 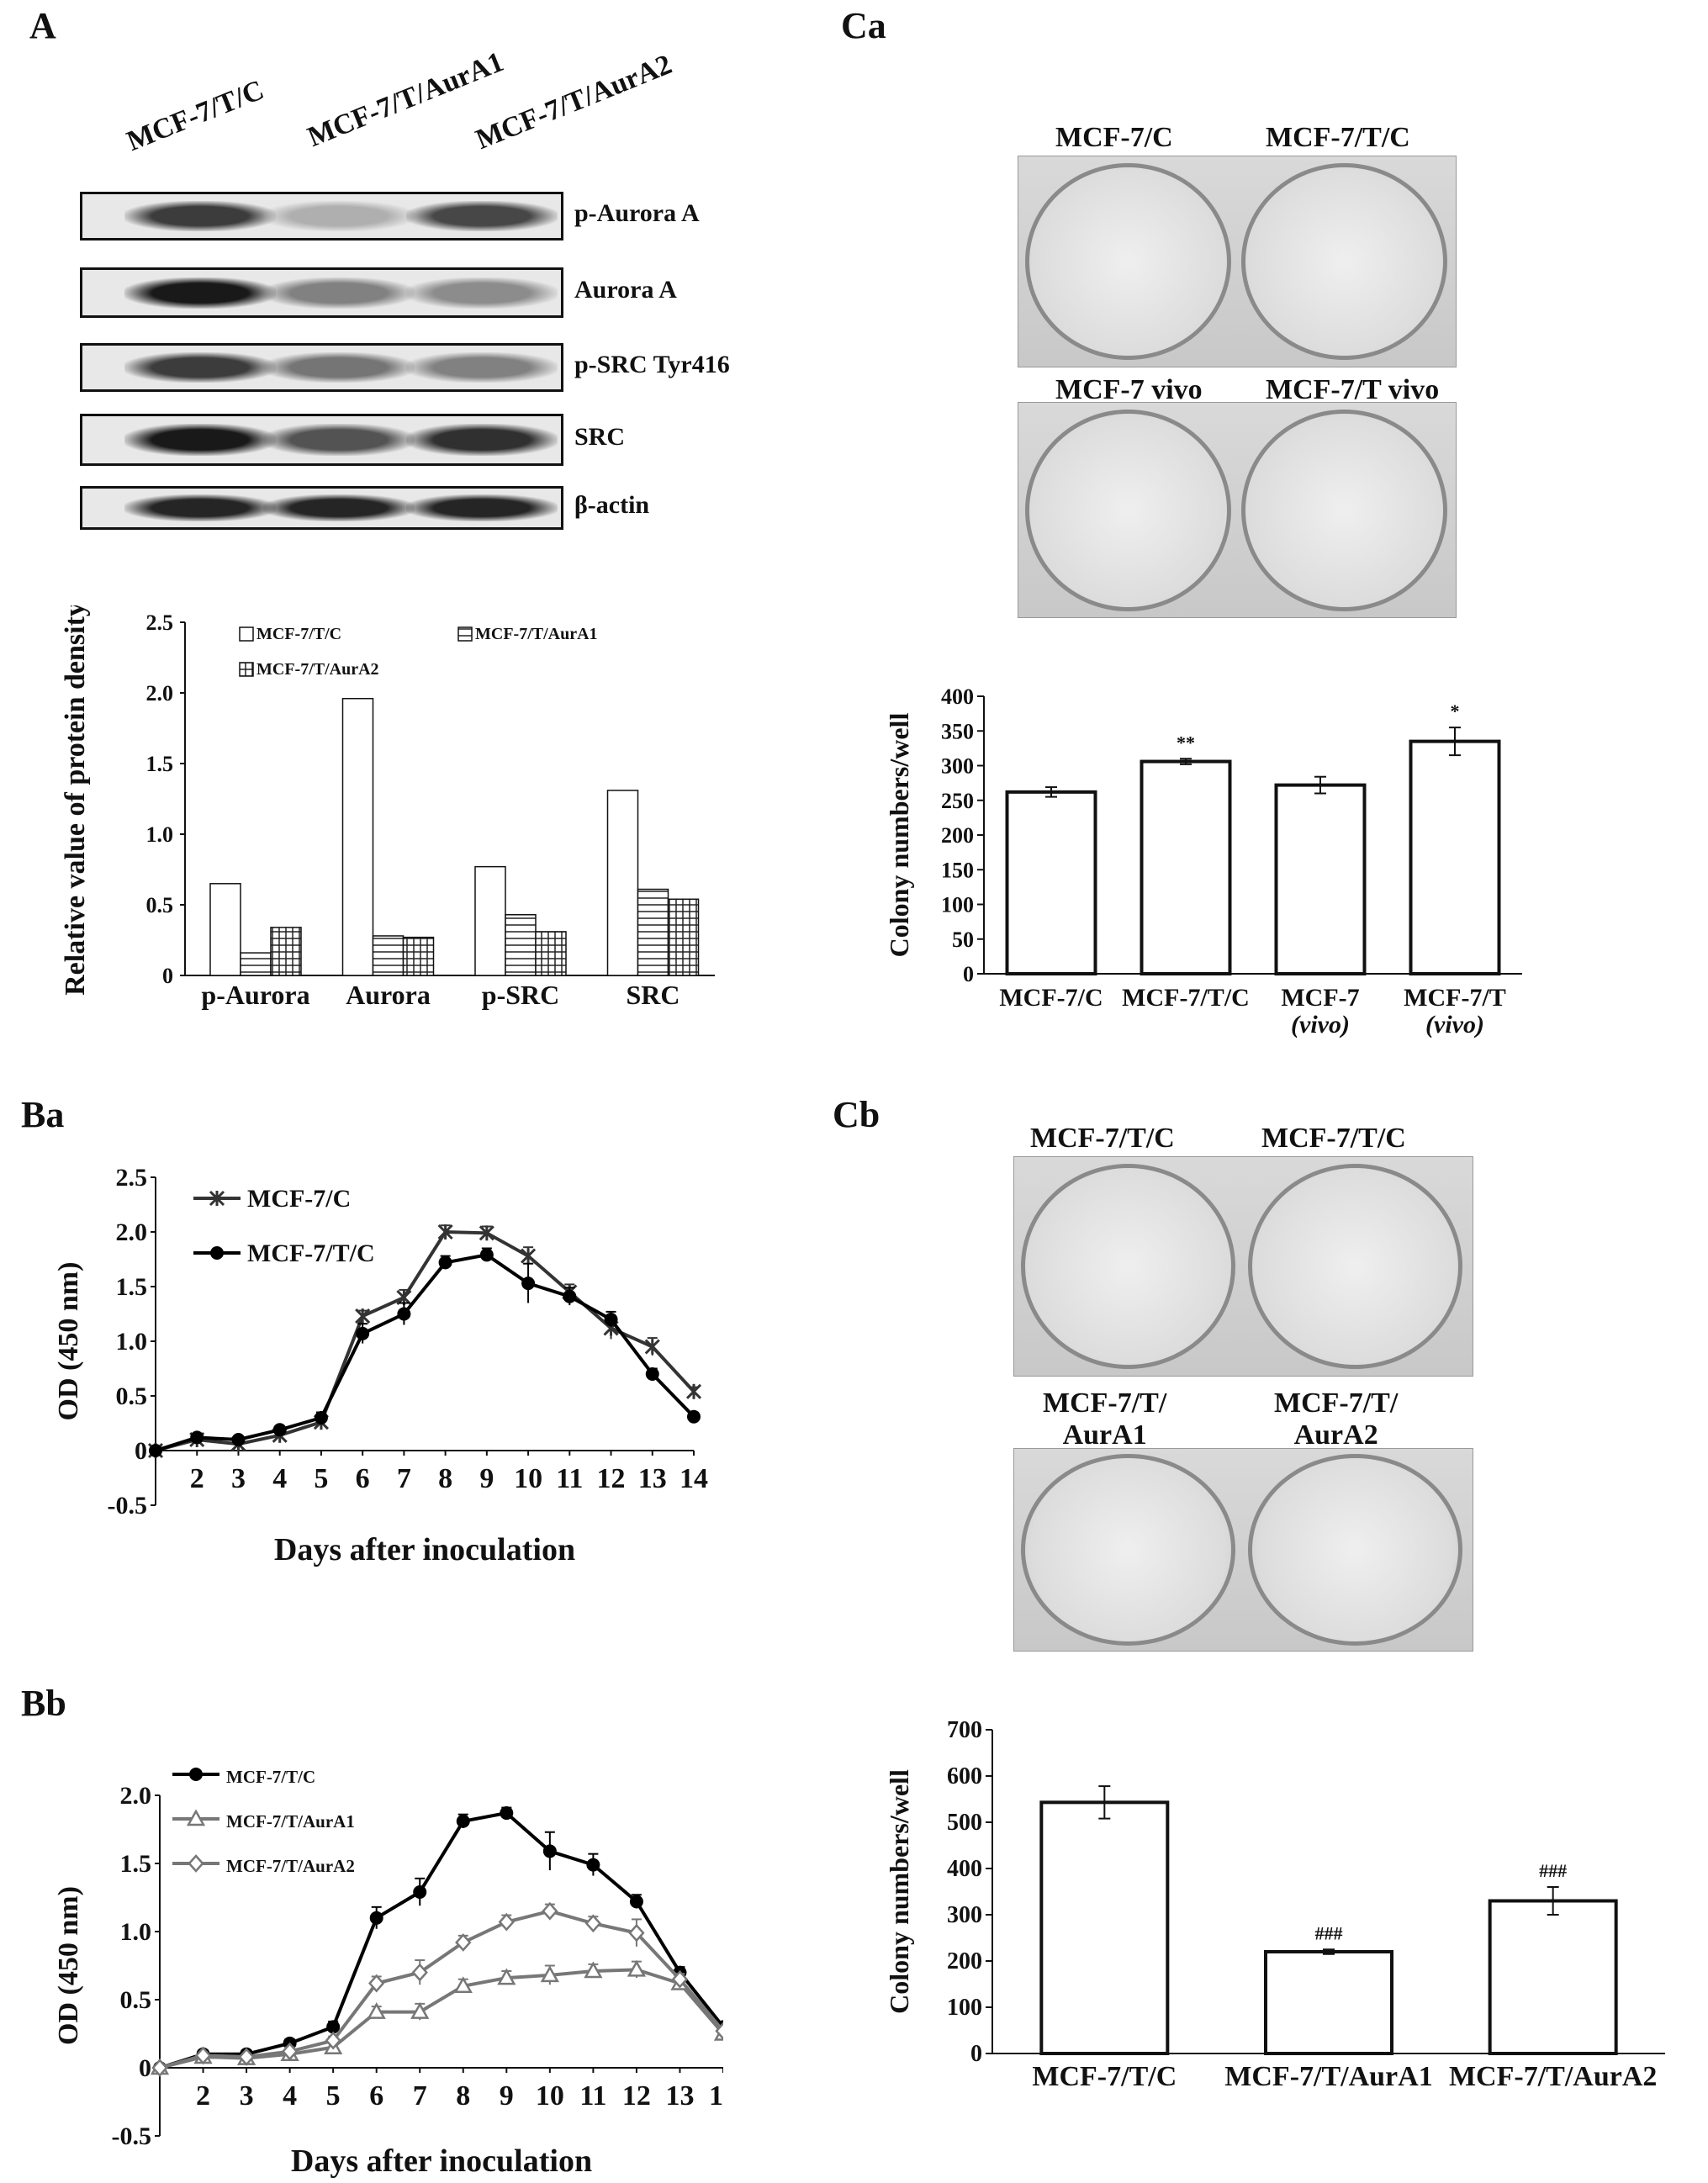 What do you see at coordinates (716, 2096) in the screenshot?
I see `x-tick-label: 14` at bounding box center [716, 2096].